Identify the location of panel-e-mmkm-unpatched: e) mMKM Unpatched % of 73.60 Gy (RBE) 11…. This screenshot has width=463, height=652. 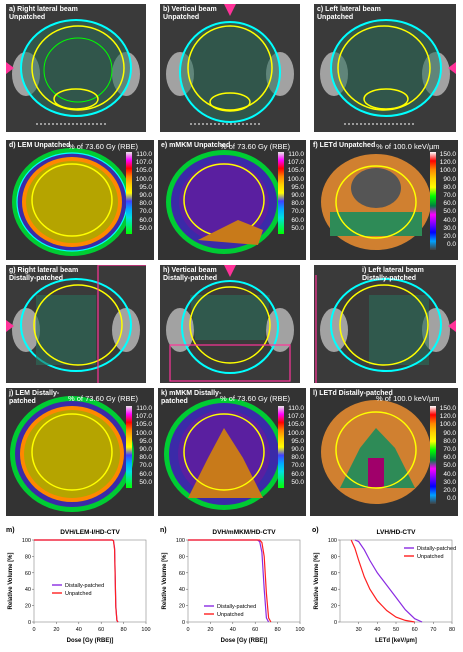
(232, 200).